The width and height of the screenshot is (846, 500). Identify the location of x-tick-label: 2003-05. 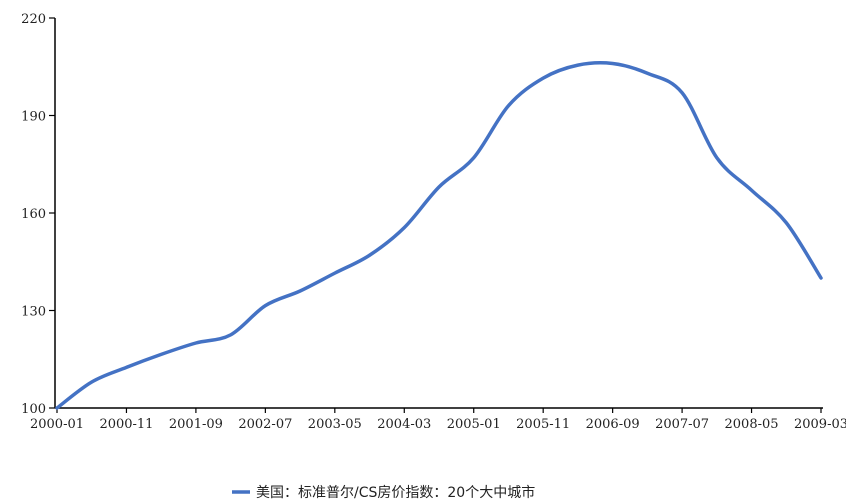
(335, 424).